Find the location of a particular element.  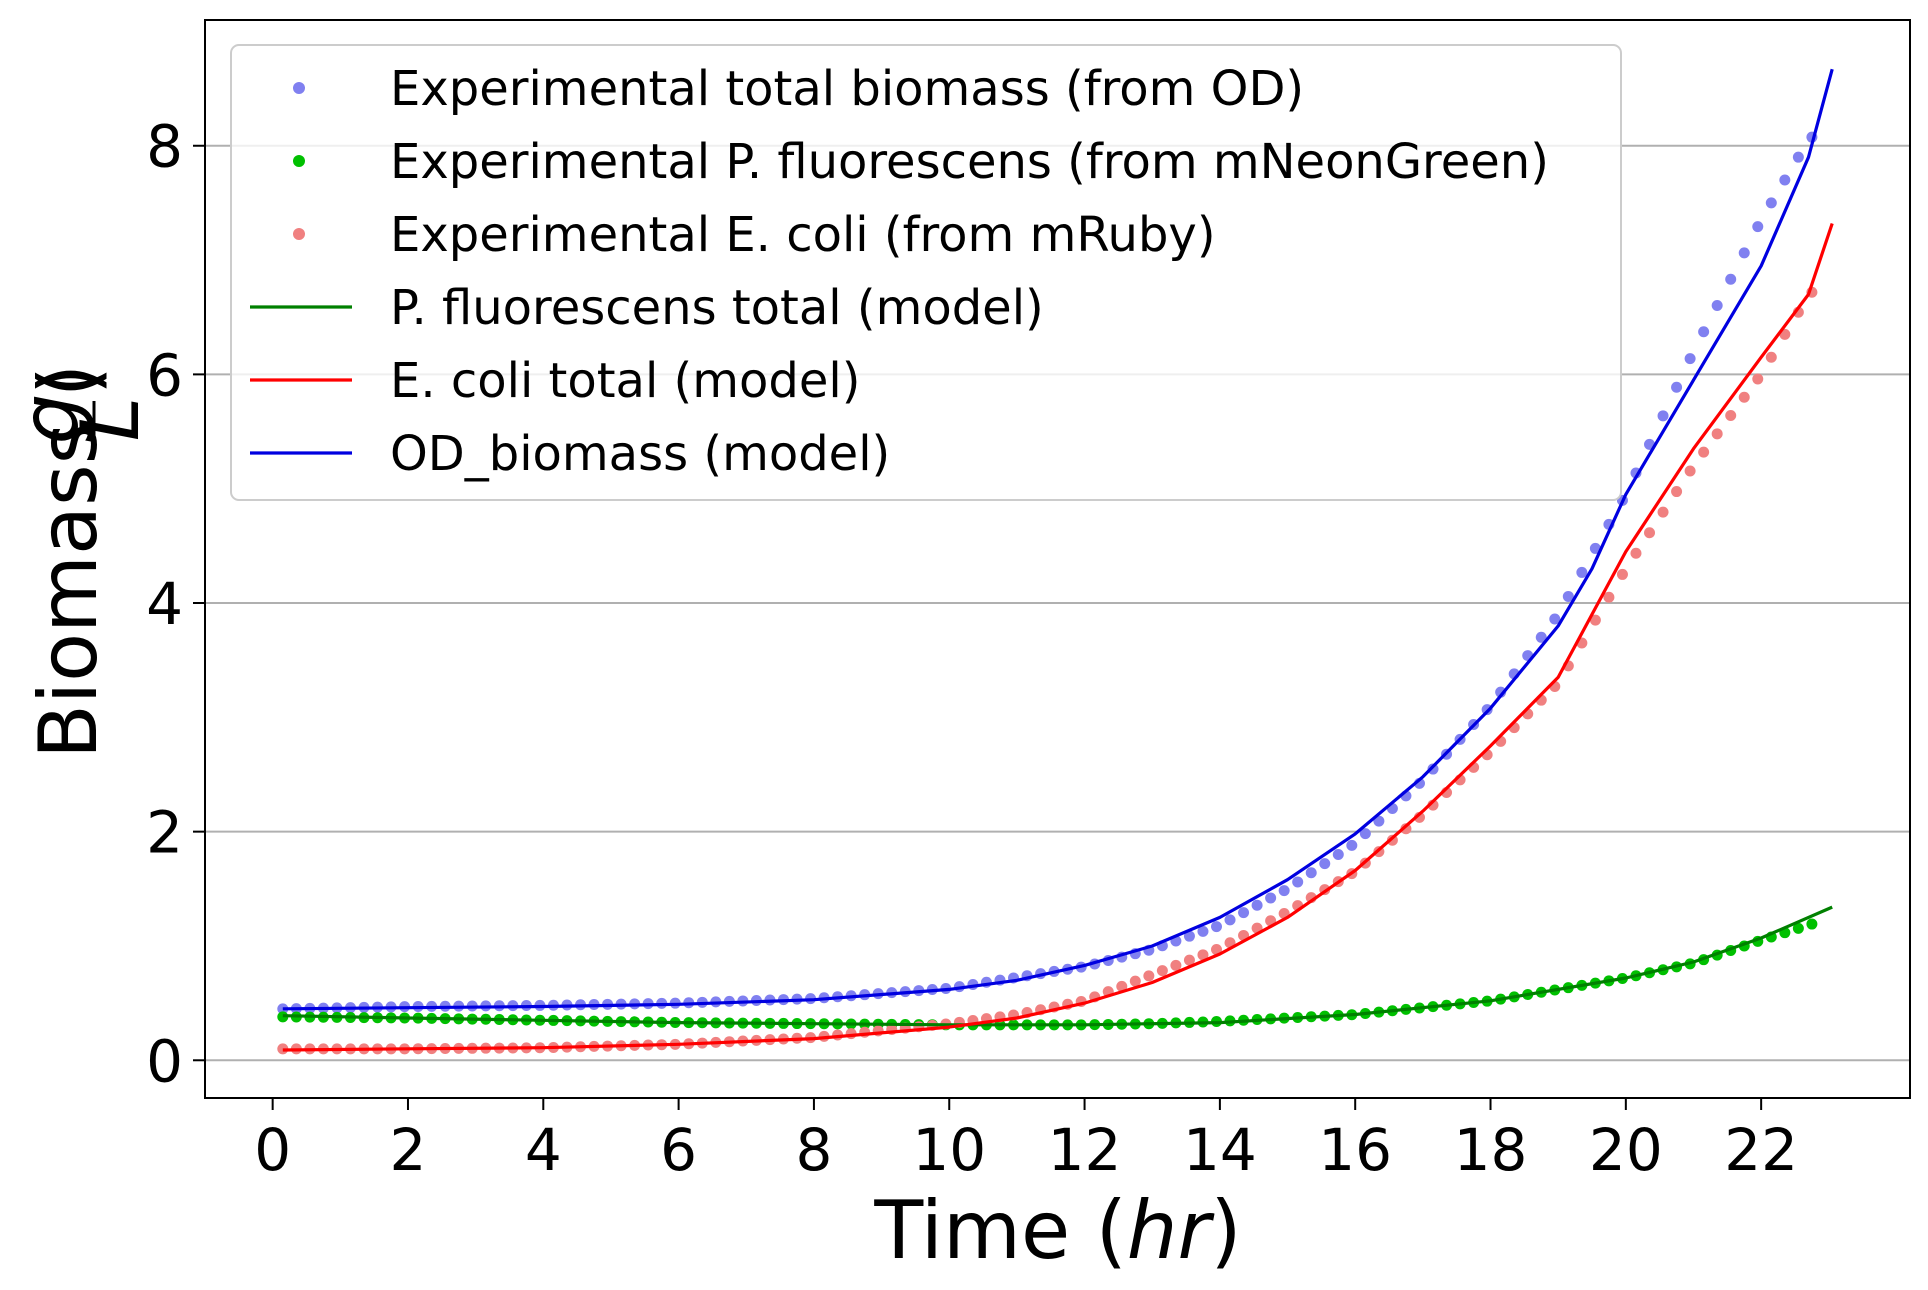

y-axis-title-close: ) is located at coordinates (68, 379).